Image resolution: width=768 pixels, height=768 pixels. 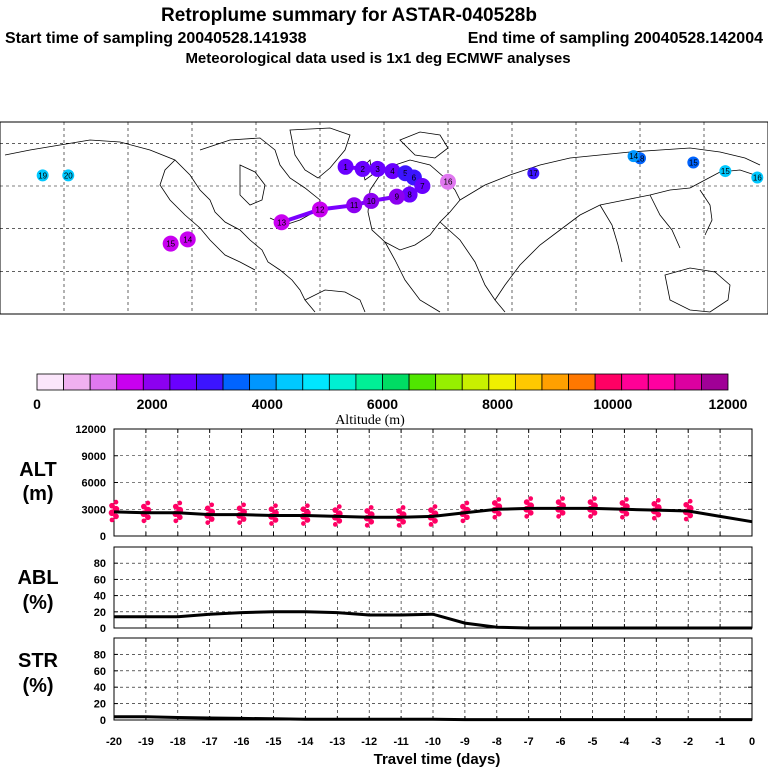 I want to click on x-tick-label: -5, so click(x=593, y=742).